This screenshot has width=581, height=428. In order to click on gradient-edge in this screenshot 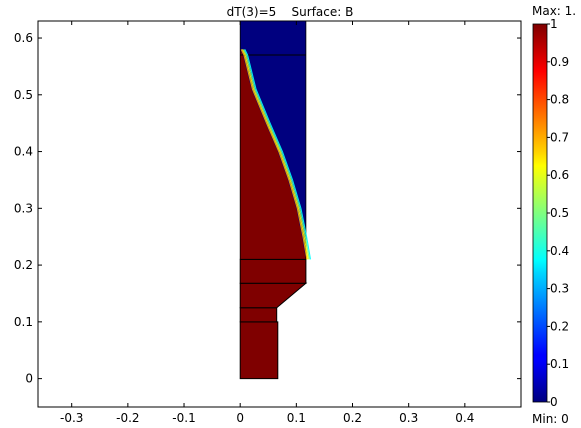, I will do `click(276, 154)`.